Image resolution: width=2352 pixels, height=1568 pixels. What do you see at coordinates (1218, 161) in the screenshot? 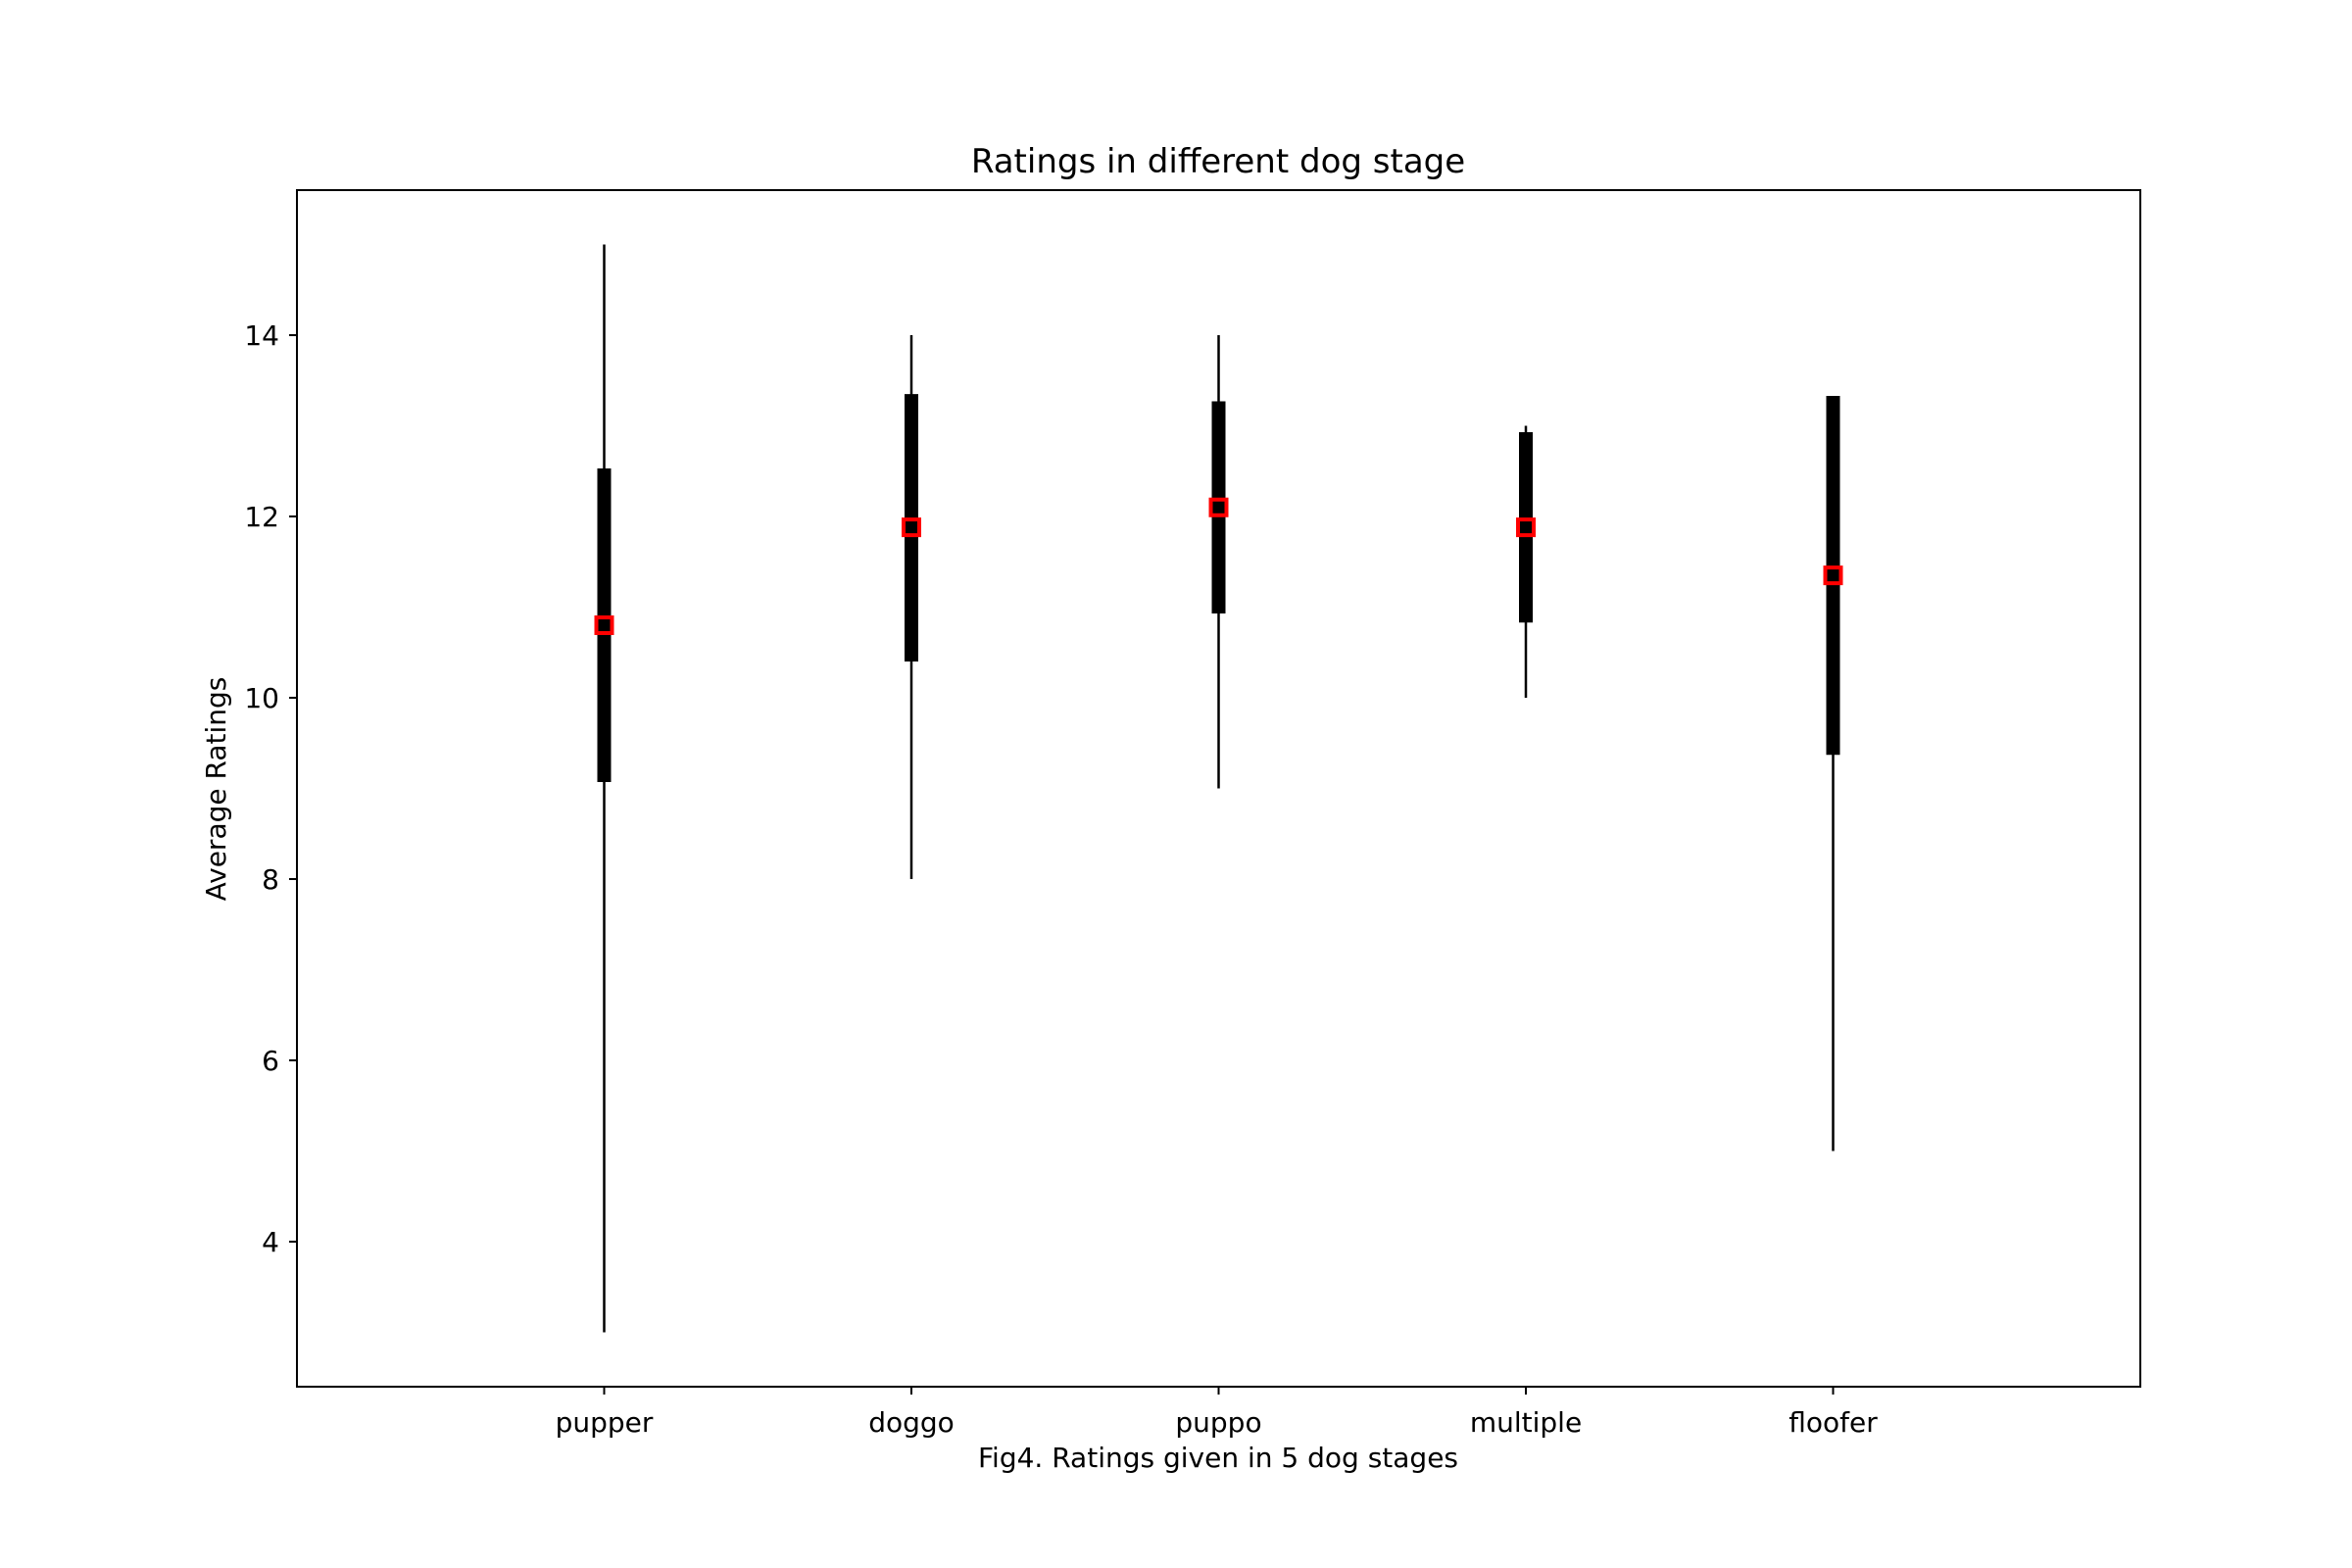
I see `chart-title: Ratings in different dog stage` at bounding box center [1218, 161].